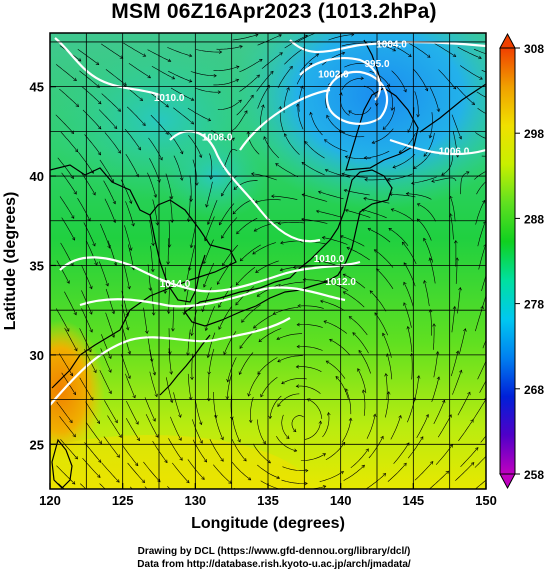 The height and width of the screenshot is (573, 548). Describe the element at coordinates (268, 500) in the screenshot. I see `x-tick-label: 135` at that location.